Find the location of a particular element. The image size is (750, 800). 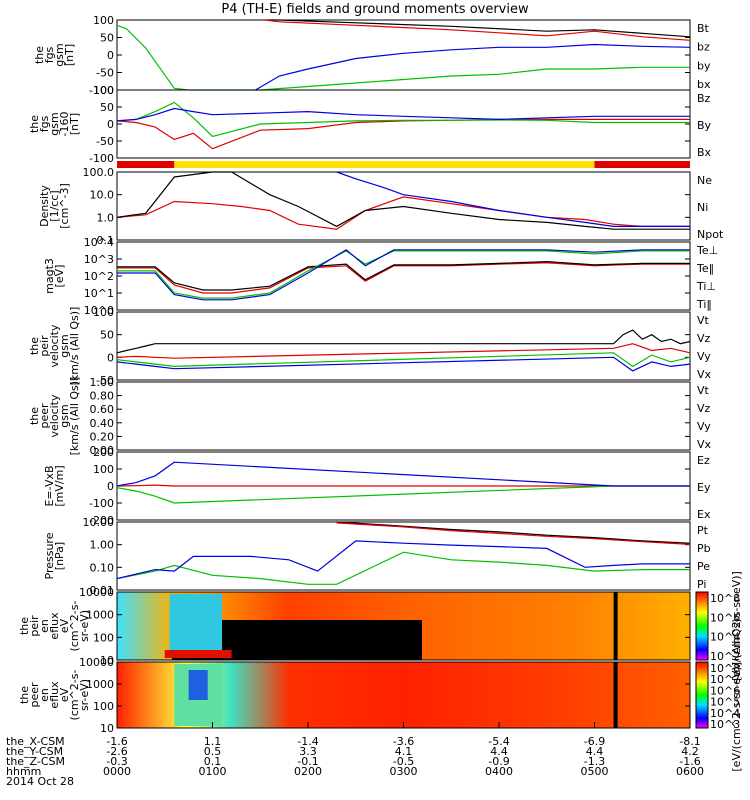

xaxis-row-label: hhmm is located at coordinates (23, 771).